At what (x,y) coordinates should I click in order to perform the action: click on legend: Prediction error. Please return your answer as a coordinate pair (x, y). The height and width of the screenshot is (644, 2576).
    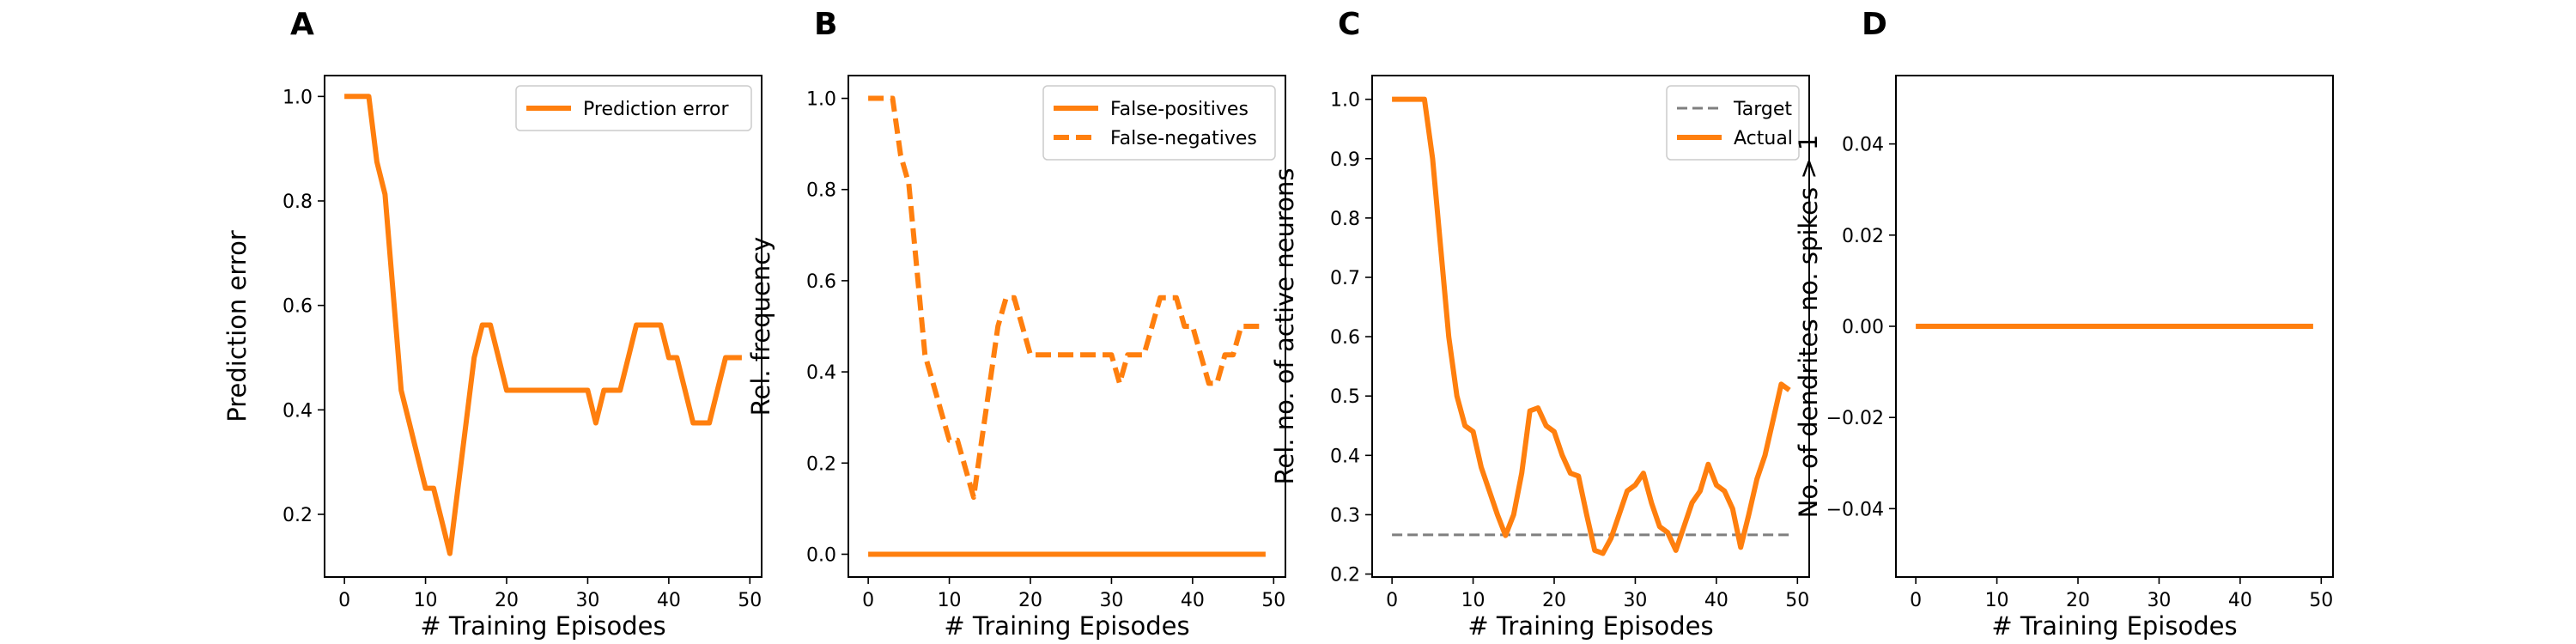
    Looking at the image, I should click on (633, 108).